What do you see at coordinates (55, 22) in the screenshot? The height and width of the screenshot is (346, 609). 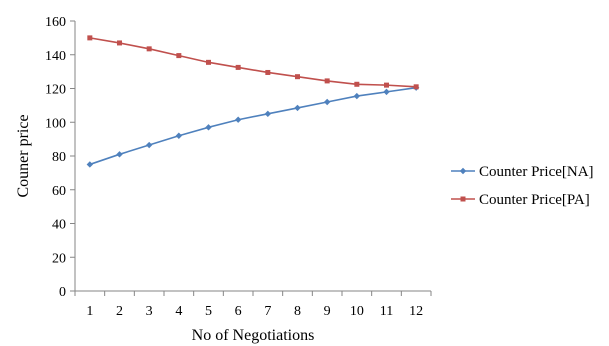 I see `y-tick-label: 160` at bounding box center [55, 22].